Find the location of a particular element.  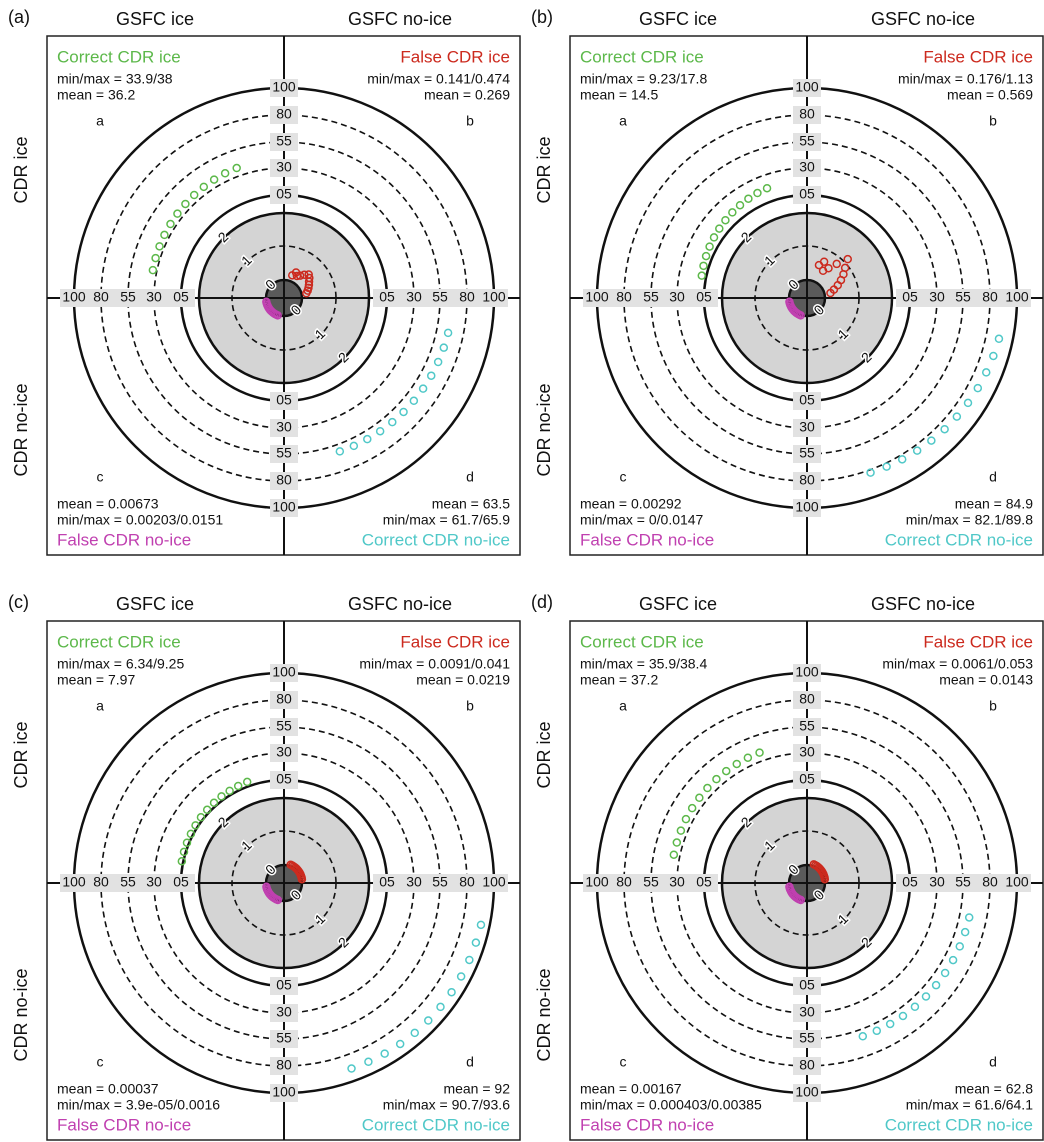

stat-text: min/max = 0.0061/0.053 is located at coordinates (957, 664).